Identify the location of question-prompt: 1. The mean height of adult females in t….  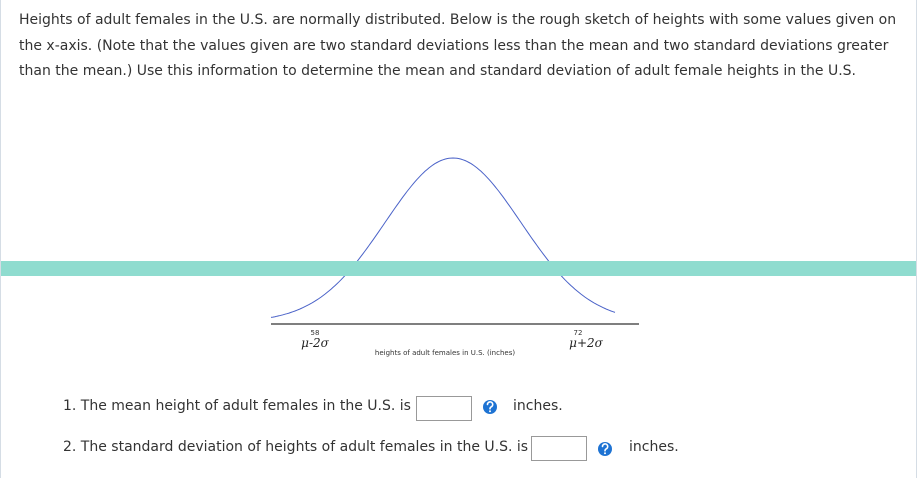
(237, 406).